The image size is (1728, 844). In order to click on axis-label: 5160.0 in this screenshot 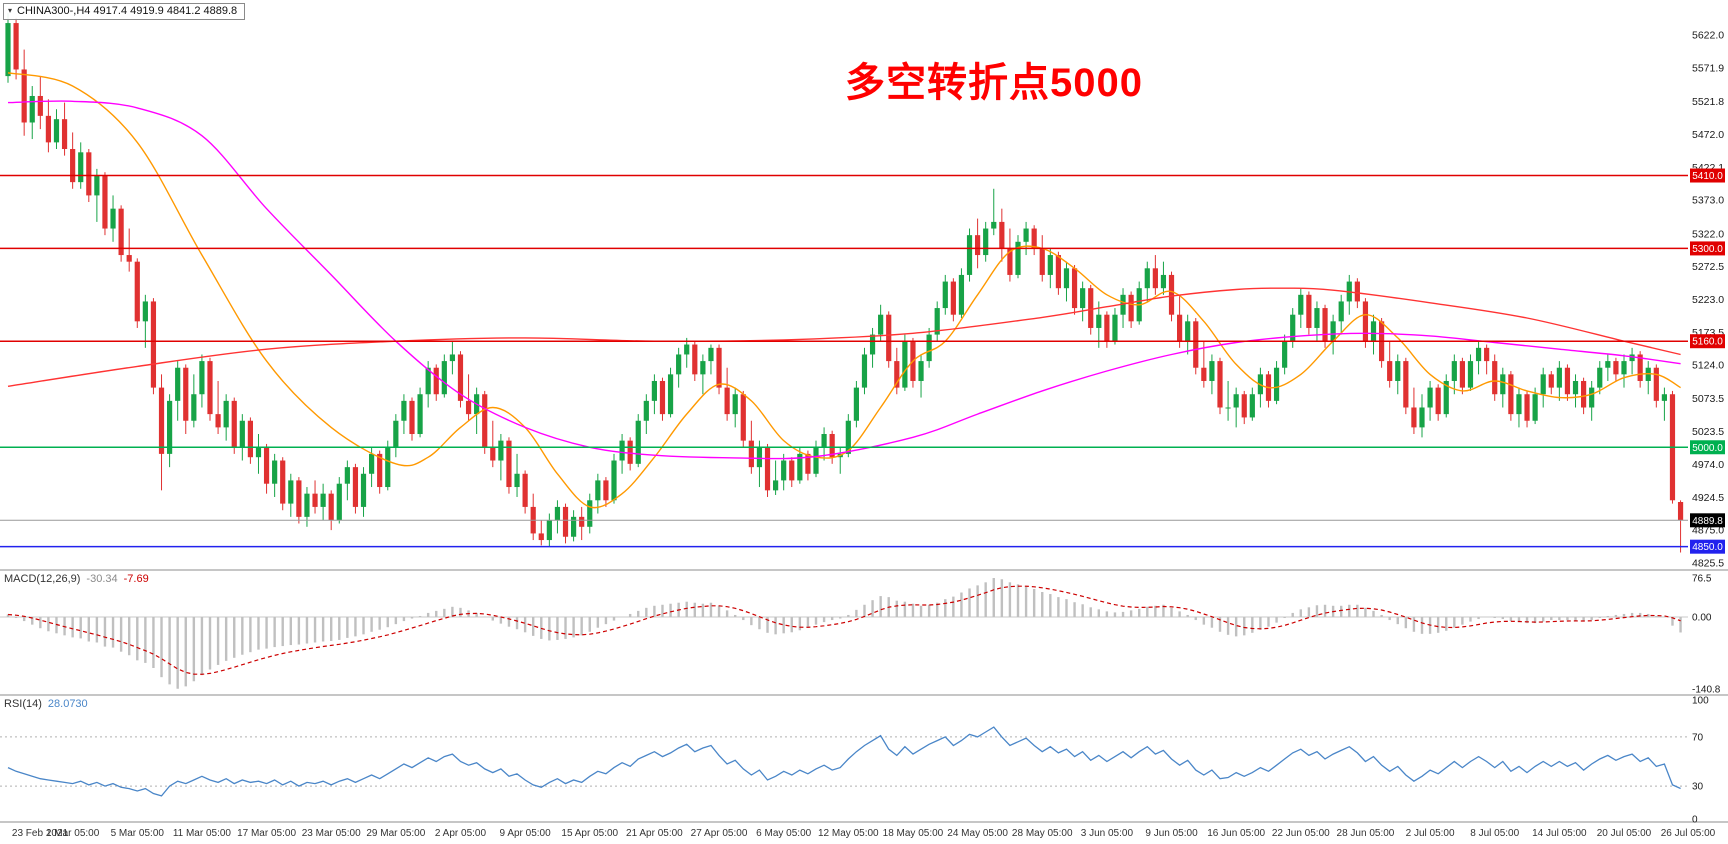, I will do `click(1707, 342)`.